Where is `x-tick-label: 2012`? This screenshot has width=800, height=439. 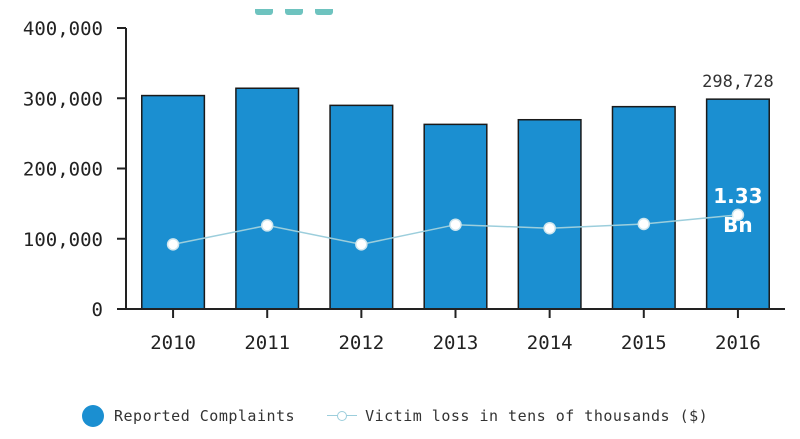
x-tick-label: 2012 is located at coordinates (361, 343).